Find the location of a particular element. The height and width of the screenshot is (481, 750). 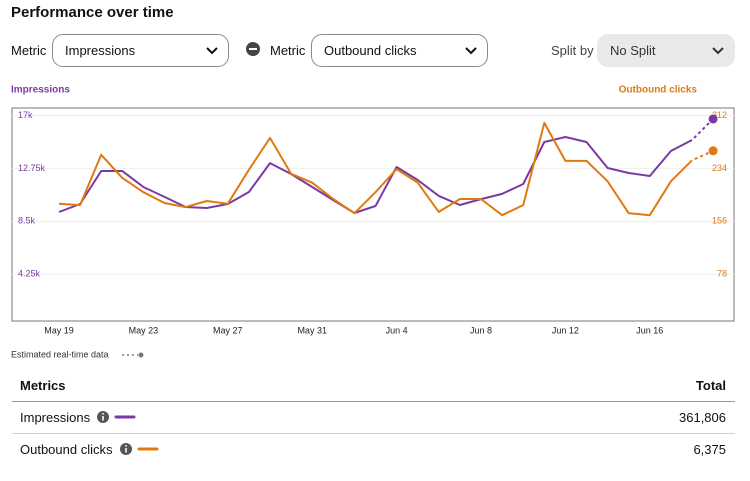

table-header: Metrics Total is located at coordinates (373, 385).